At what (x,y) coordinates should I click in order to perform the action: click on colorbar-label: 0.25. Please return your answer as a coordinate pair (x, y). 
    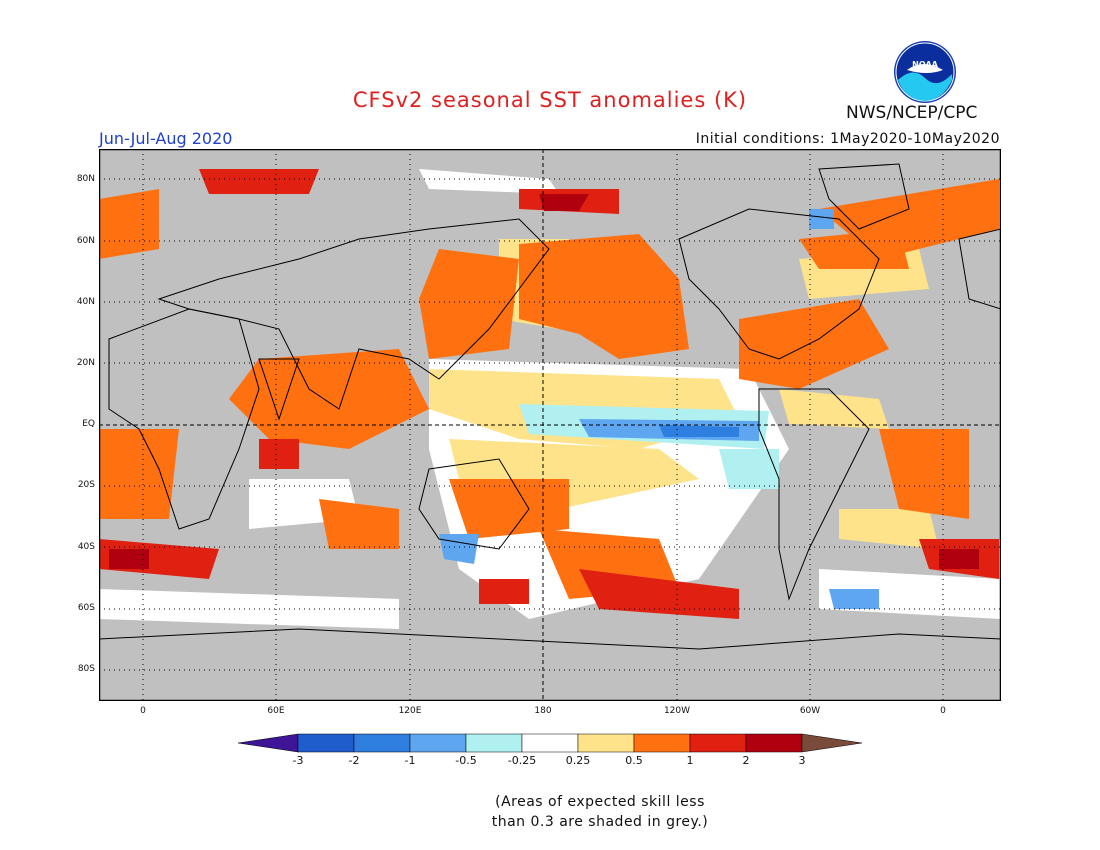
    Looking at the image, I should click on (578, 760).